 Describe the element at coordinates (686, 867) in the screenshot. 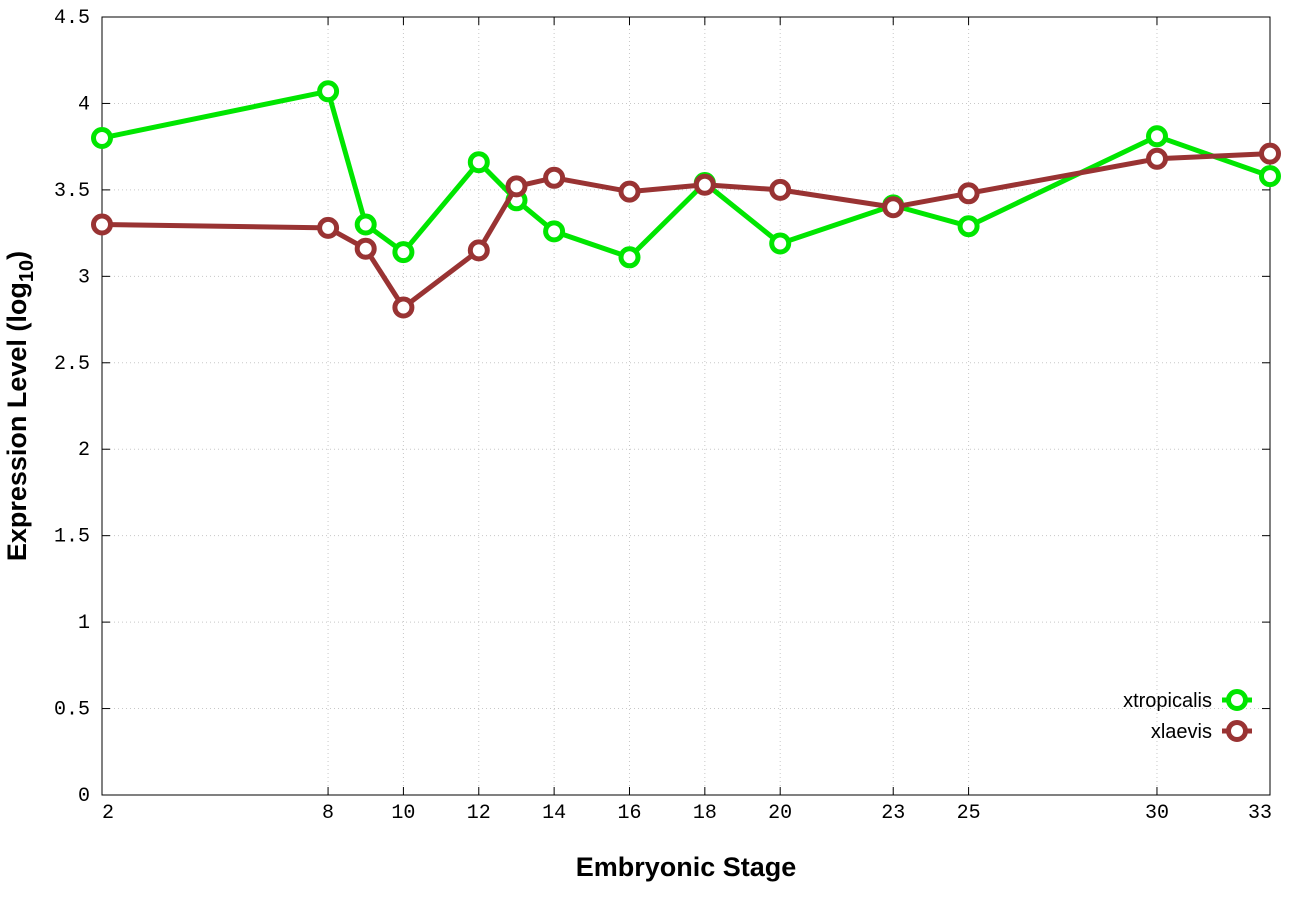

I see `x-axis-title: Embryonic Stage` at that location.